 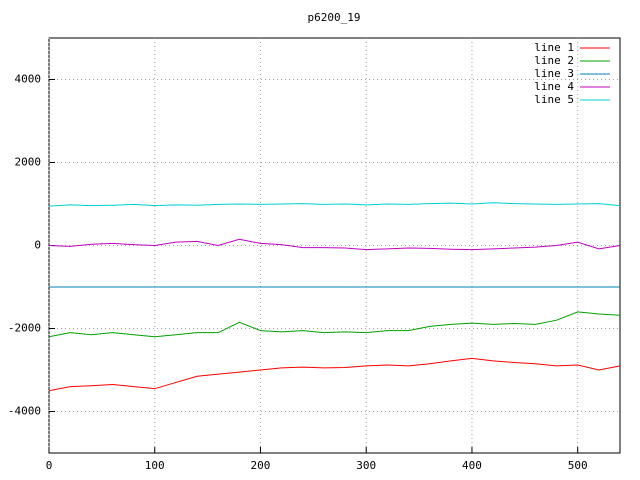 I want to click on y-tick-label: 4000, so click(x=28, y=79).